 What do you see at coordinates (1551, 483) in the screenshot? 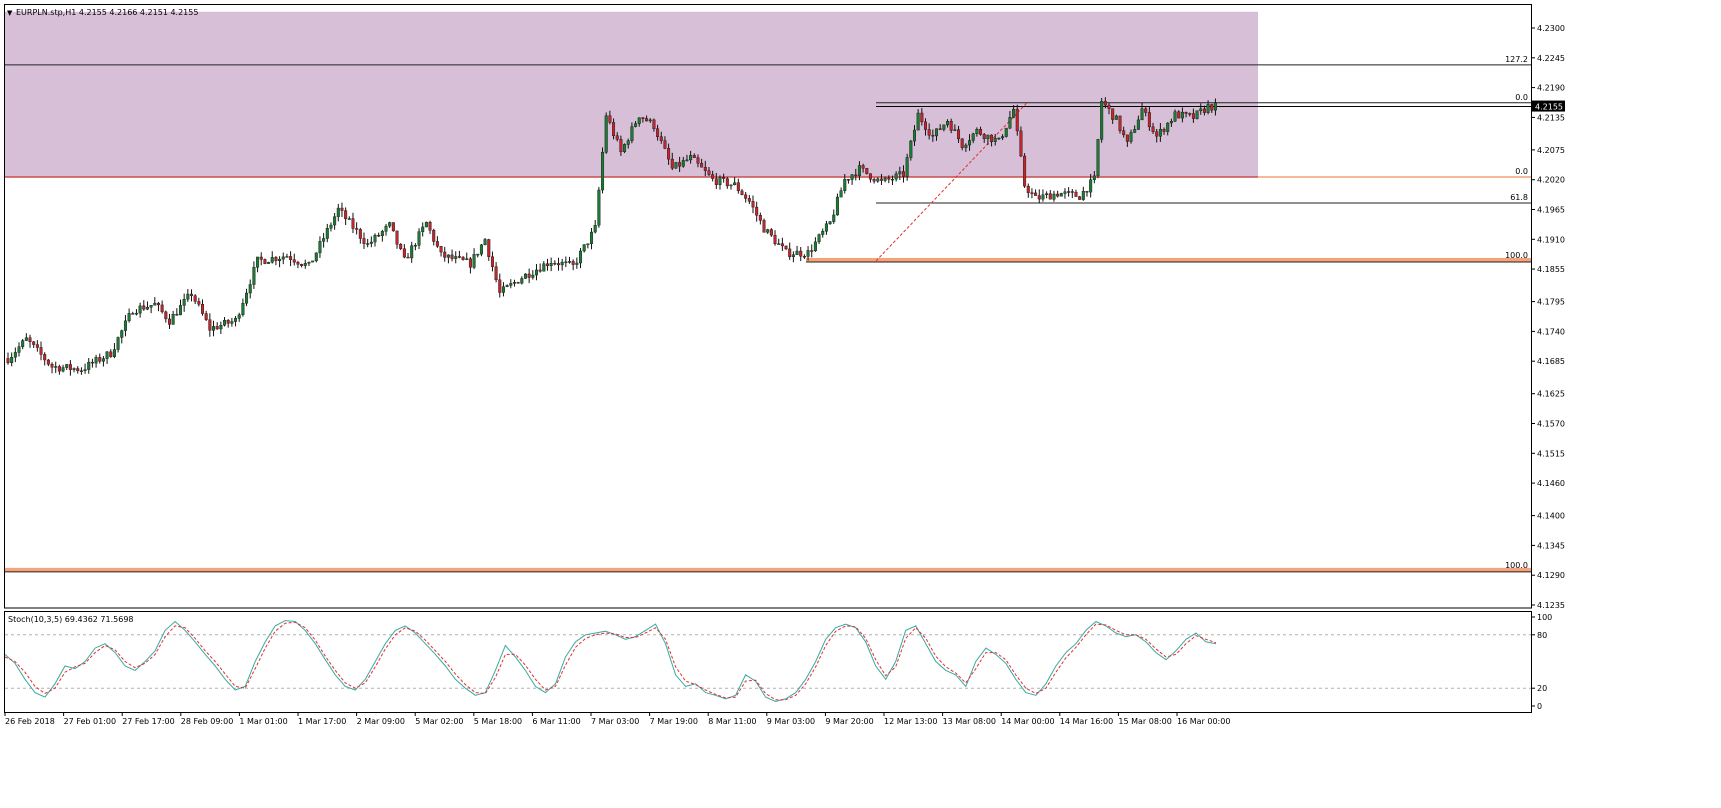
I see `price-tick-label: 4.1460` at bounding box center [1551, 483].